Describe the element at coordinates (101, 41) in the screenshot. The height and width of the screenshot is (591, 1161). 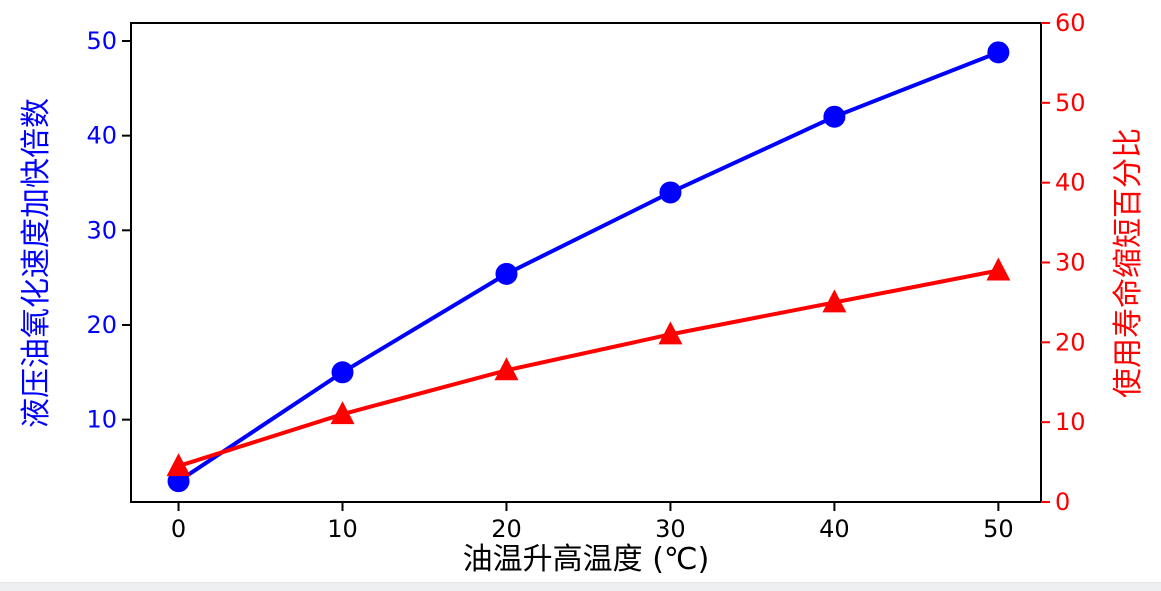
I see `left-y-tick-label: 50` at that location.